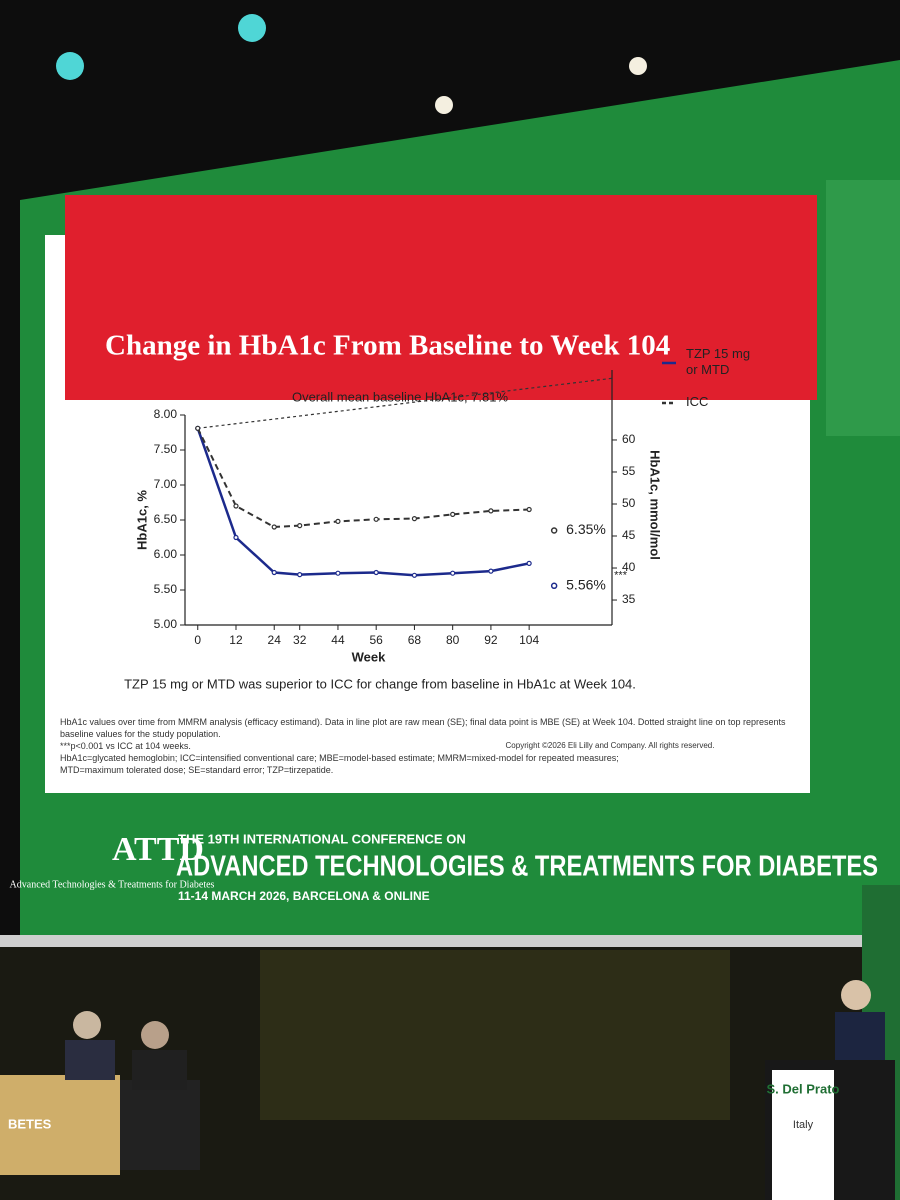 The width and height of the screenshot is (900, 1200). What do you see at coordinates (322, 838) in the screenshot?
I see `conference-edition: THE 19TH INTERNATIONAL CONFERENCE ON` at bounding box center [322, 838].